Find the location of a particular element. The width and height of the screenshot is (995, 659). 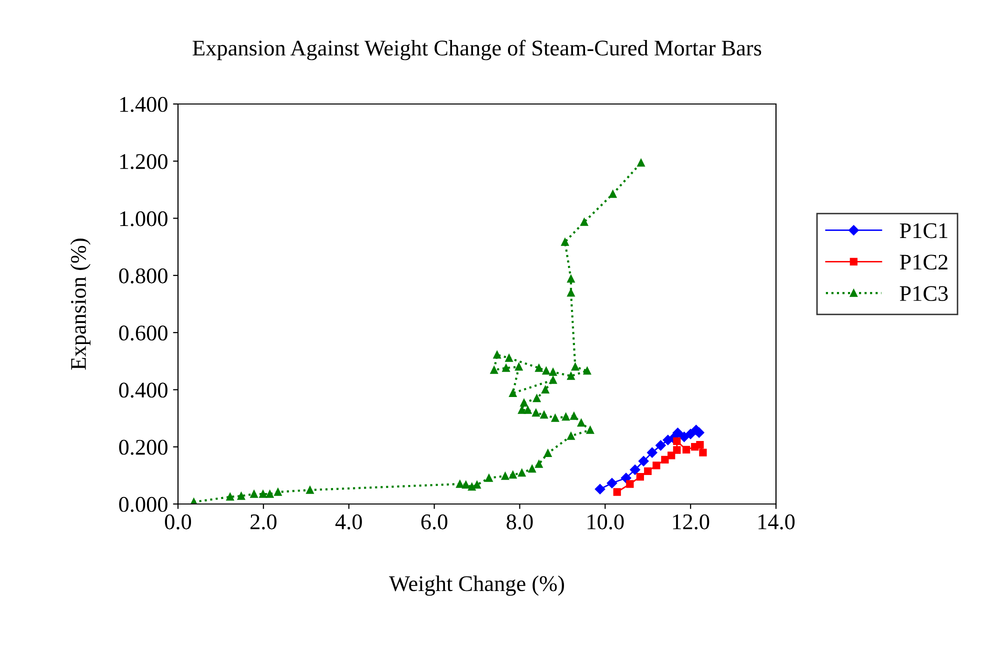

y-axis-title: Expansion (%) is located at coordinates (80, 304).